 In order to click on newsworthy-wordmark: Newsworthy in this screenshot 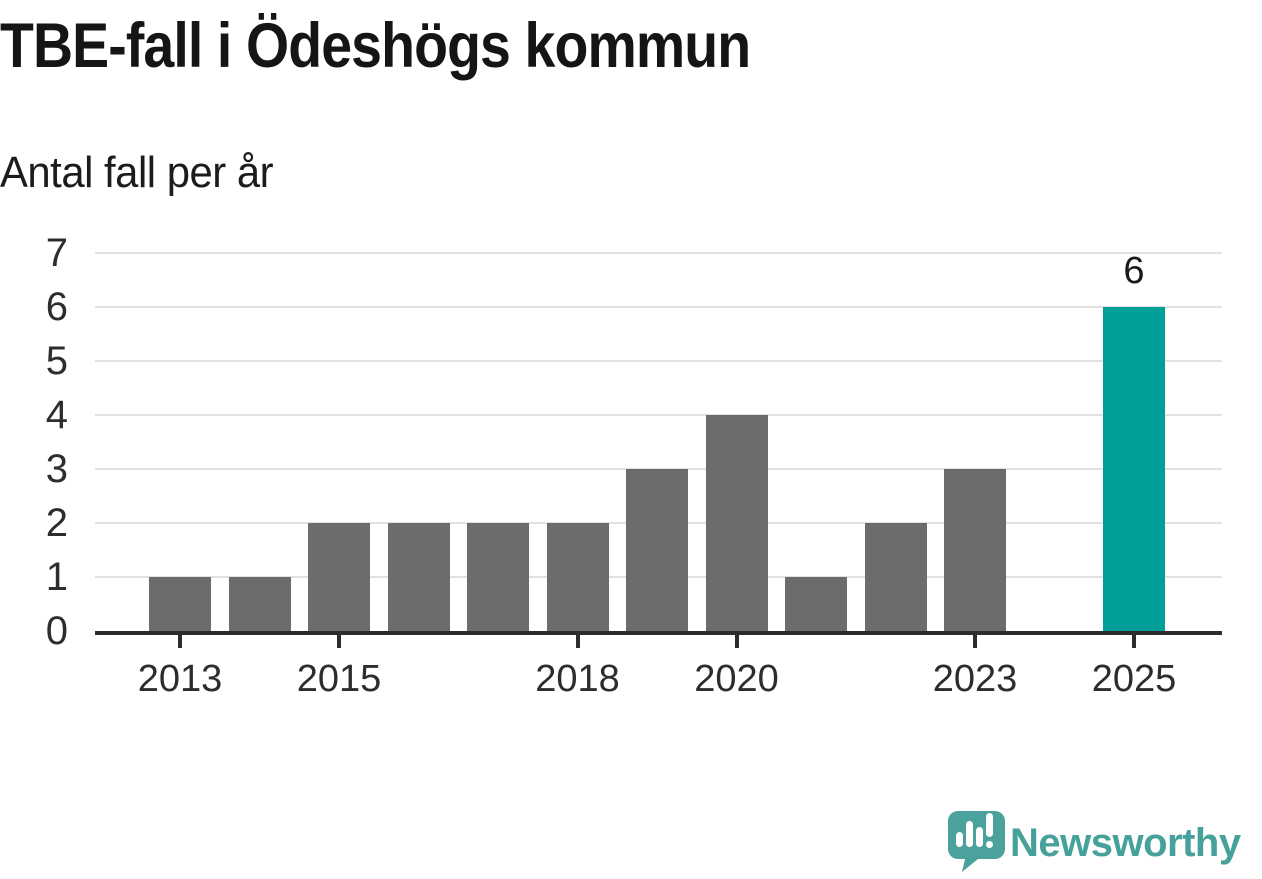, I will do `click(1125, 843)`.